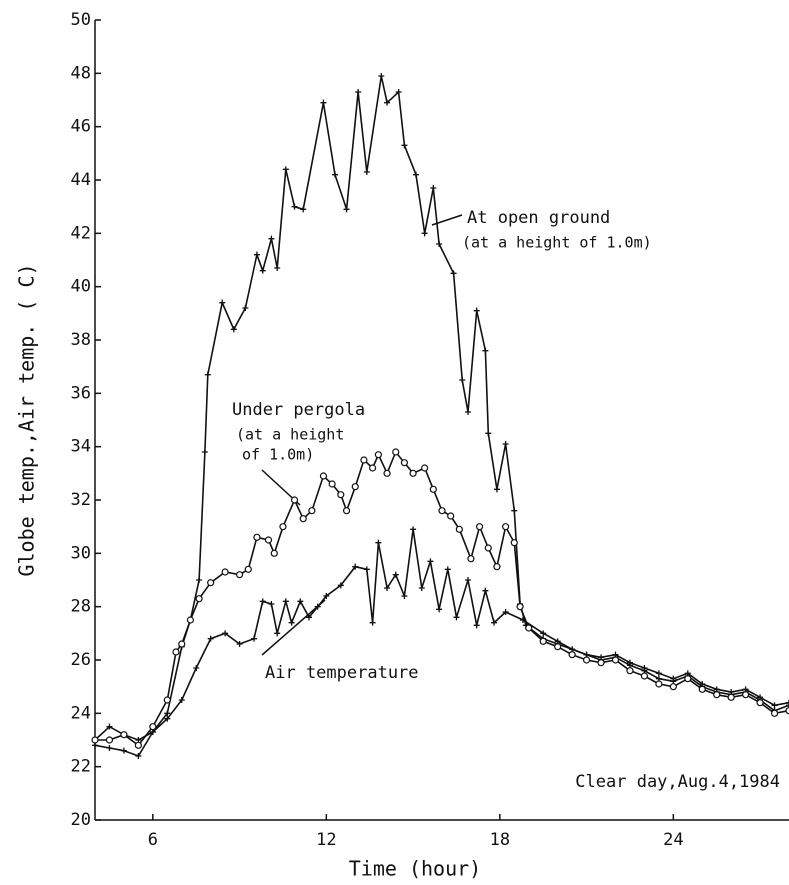 The image size is (789, 885). Describe the element at coordinates (290, 435) in the screenshot. I see `annotation: (at a height` at that location.